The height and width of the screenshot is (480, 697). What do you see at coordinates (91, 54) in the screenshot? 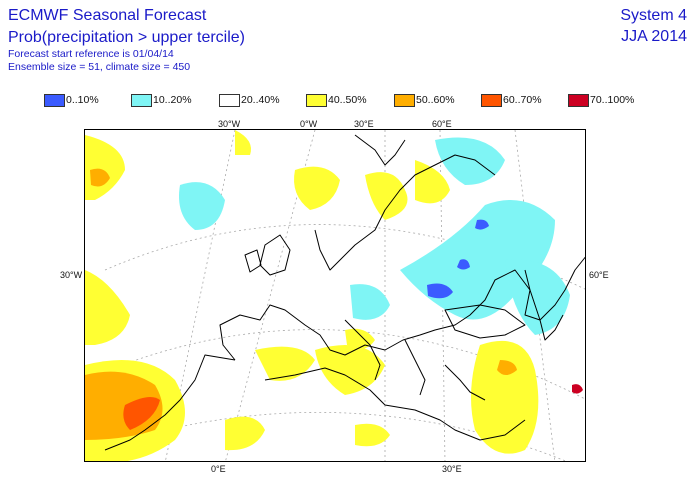
I see `forecast-start-label: Forecast start reference is 01/04/14` at bounding box center [91, 54].